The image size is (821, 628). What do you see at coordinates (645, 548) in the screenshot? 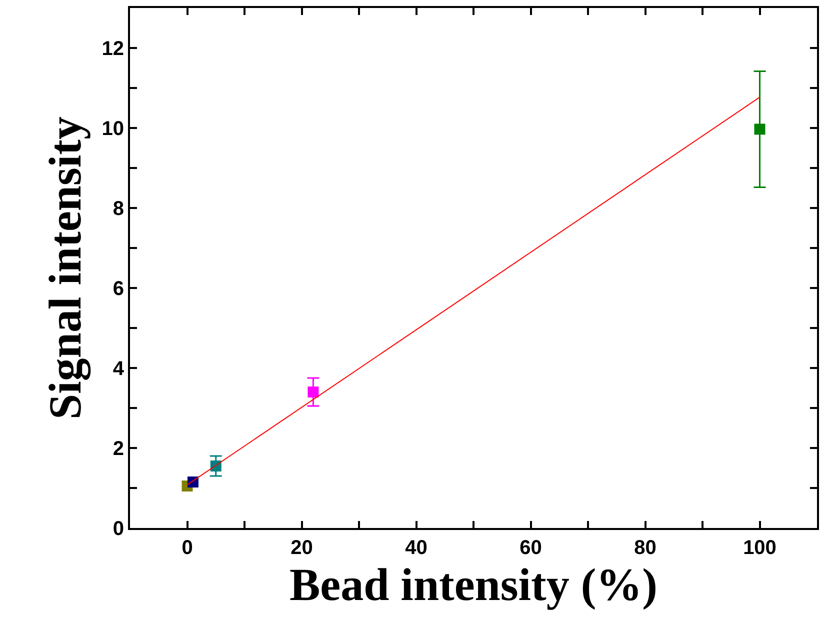
I see `x-tick-label: 80` at bounding box center [645, 548].